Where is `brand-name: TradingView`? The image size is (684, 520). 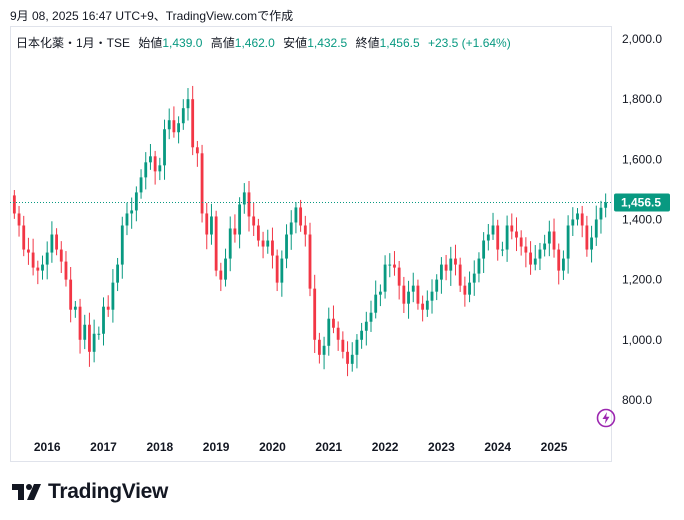
brand-name: TradingView is located at coordinates (108, 491).